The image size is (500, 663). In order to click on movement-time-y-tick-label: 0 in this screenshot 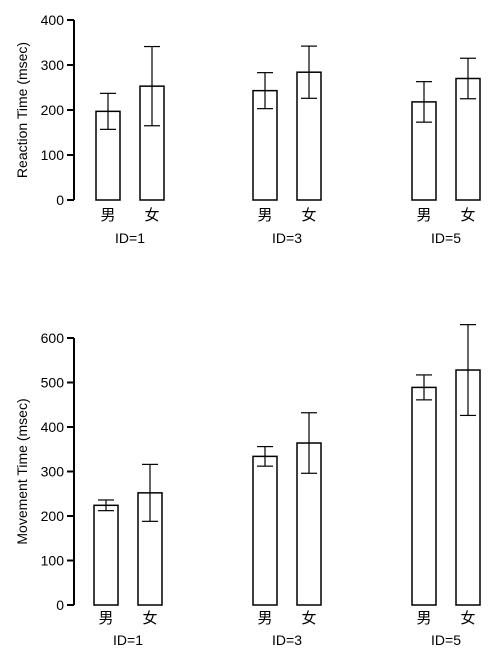, I will do `click(60, 605)`.